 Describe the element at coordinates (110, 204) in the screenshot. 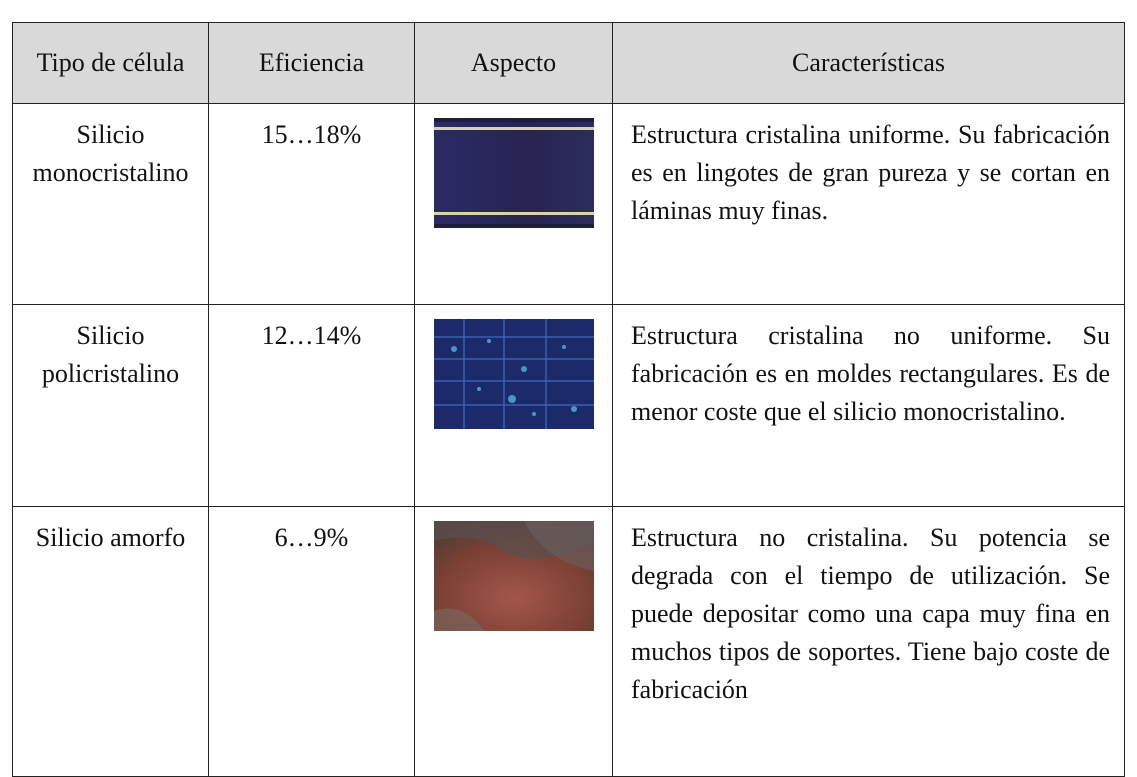

I see `cell-type: Silicio monocristalino` at that location.